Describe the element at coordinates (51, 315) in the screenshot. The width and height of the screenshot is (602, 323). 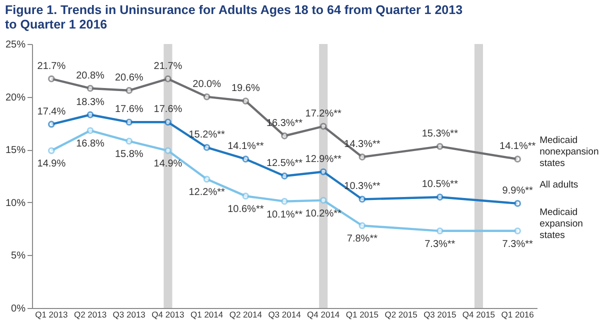
I see `x-tick-label: Q1 2013` at that location.